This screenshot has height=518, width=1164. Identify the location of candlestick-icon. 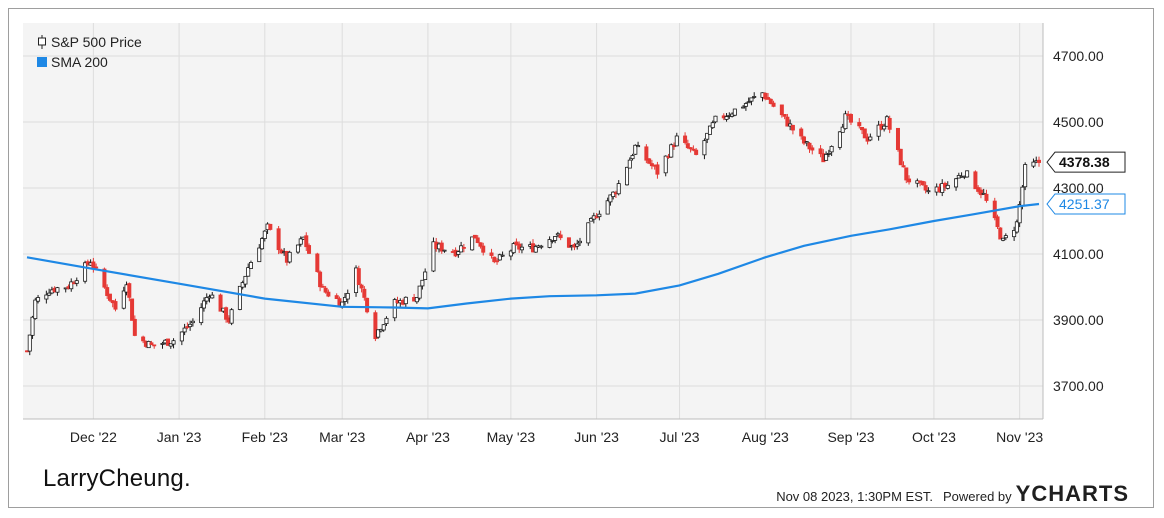
(42, 42).